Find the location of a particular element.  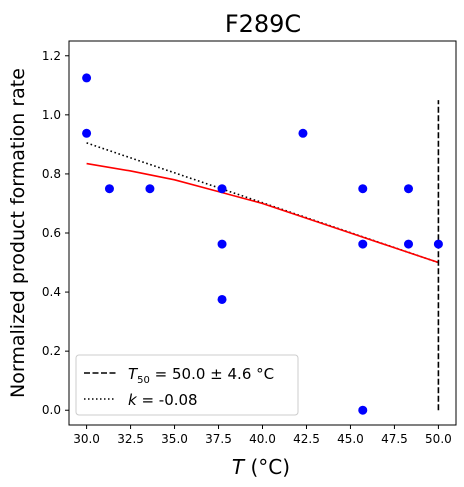

x-tick-label: 45.0 is located at coordinates (350, 439).